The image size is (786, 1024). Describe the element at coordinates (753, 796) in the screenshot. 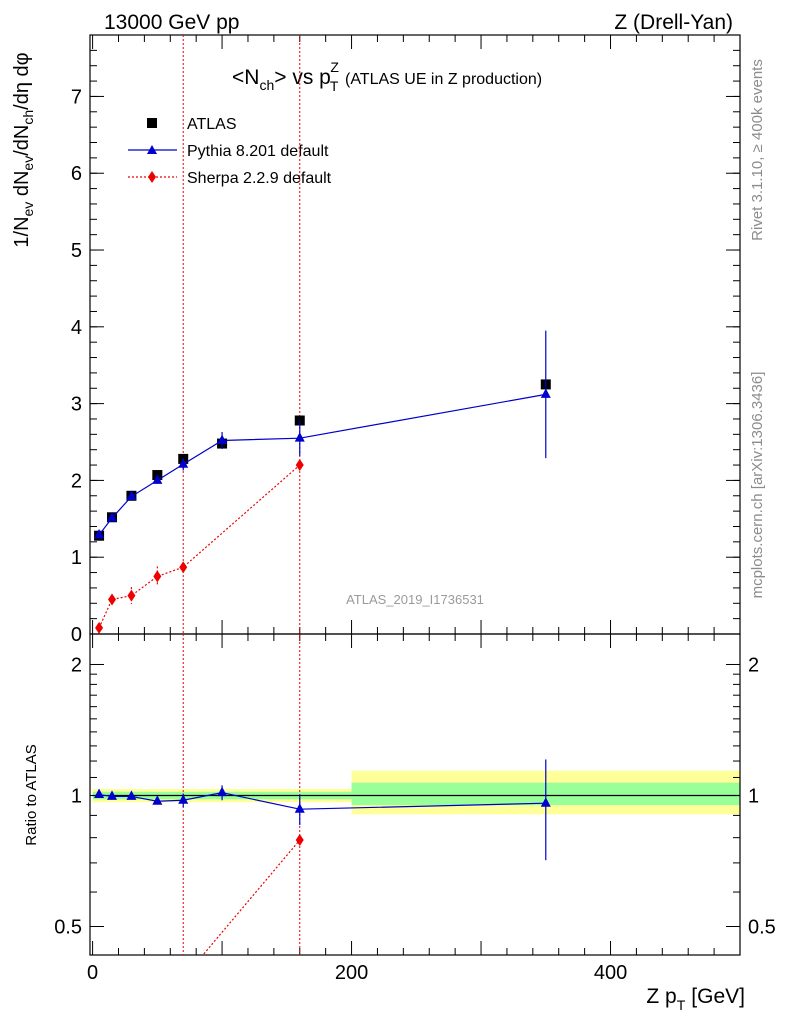

I see `lower-ytick-label-right: 1` at that location.